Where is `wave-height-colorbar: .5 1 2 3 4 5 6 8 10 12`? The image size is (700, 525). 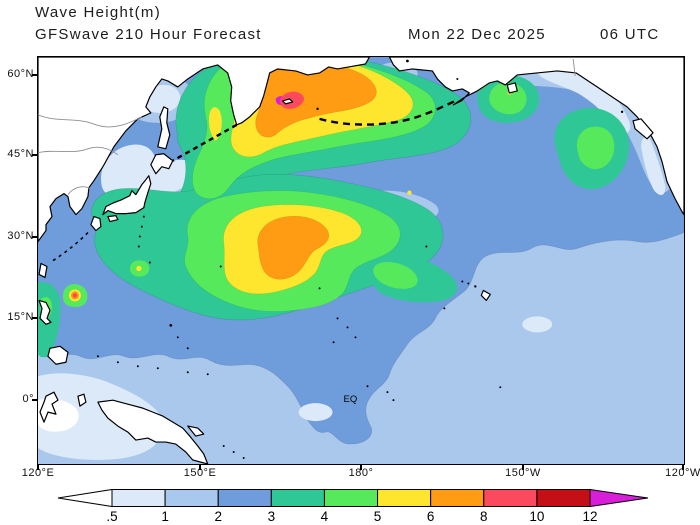
wave-height-colorbar: .5 1 2 3 4 5 6 8 10 12 is located at coordinates (353, 506).